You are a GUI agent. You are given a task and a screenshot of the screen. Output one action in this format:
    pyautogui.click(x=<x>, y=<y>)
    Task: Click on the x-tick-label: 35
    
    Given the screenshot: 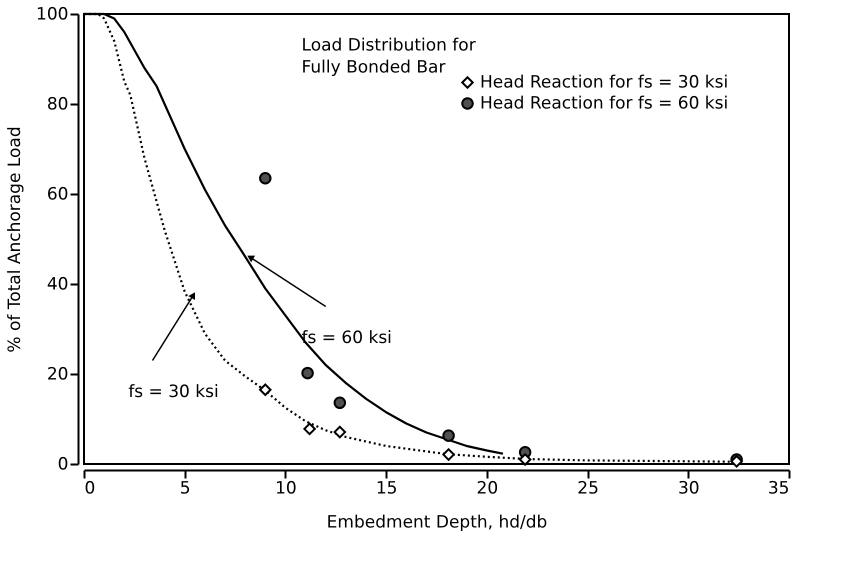 What is the action you would take?
    pyautogui.click(x=779, y=488)
    